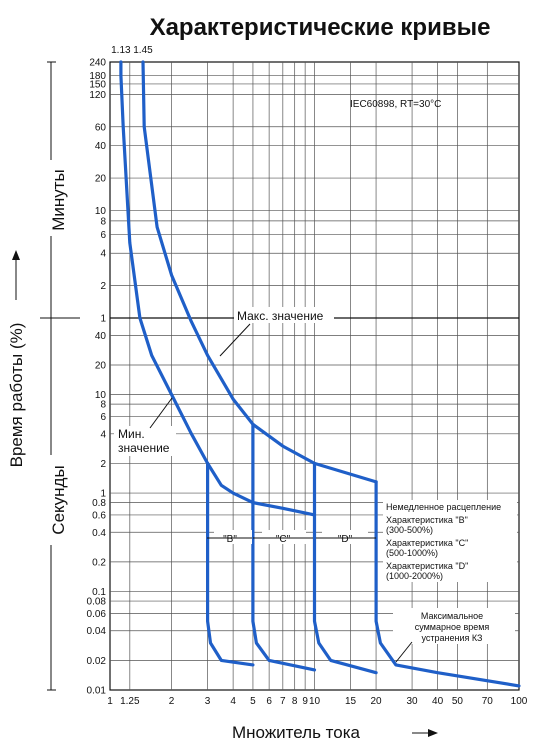  What do you see at coordinates (103, 235) in the screenshot?
I see `y-tick-label-minutes: 6` at bounding box center [103, 235].